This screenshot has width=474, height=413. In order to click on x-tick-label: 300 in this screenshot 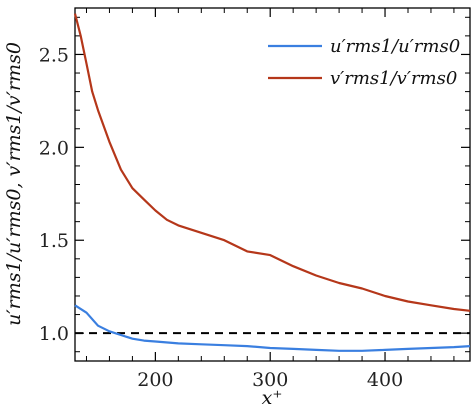, I will do `click(270, 380)`.